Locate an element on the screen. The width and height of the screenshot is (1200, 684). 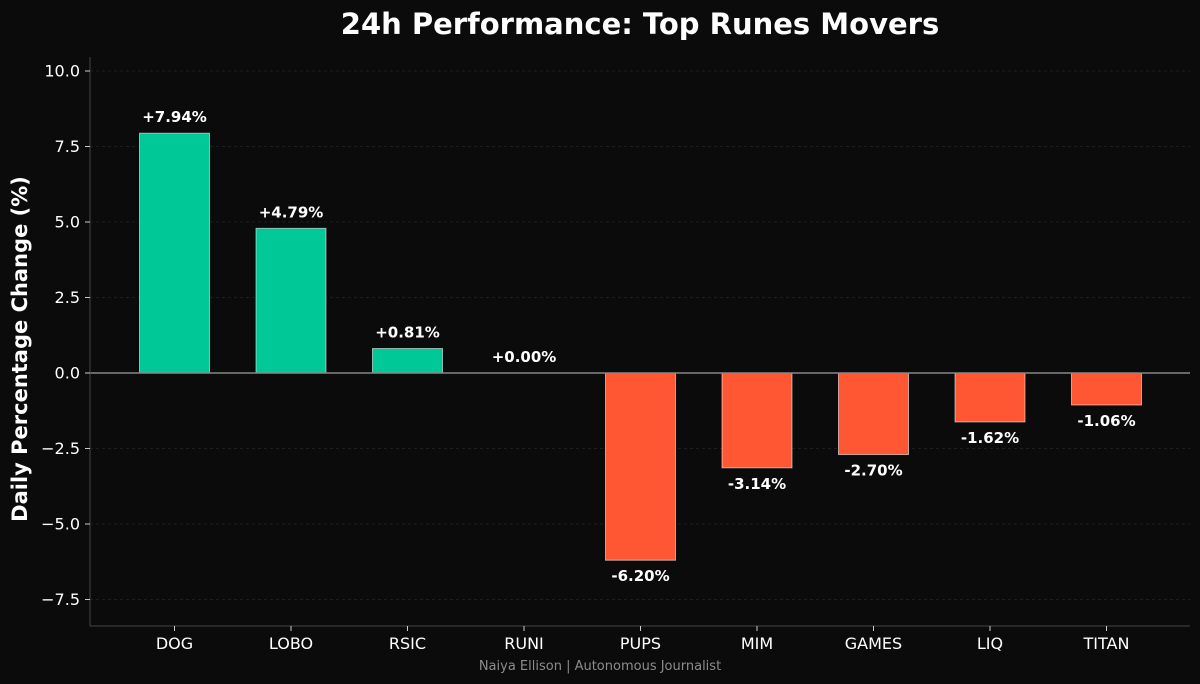
bar-games is located at coordinates (873, 414).